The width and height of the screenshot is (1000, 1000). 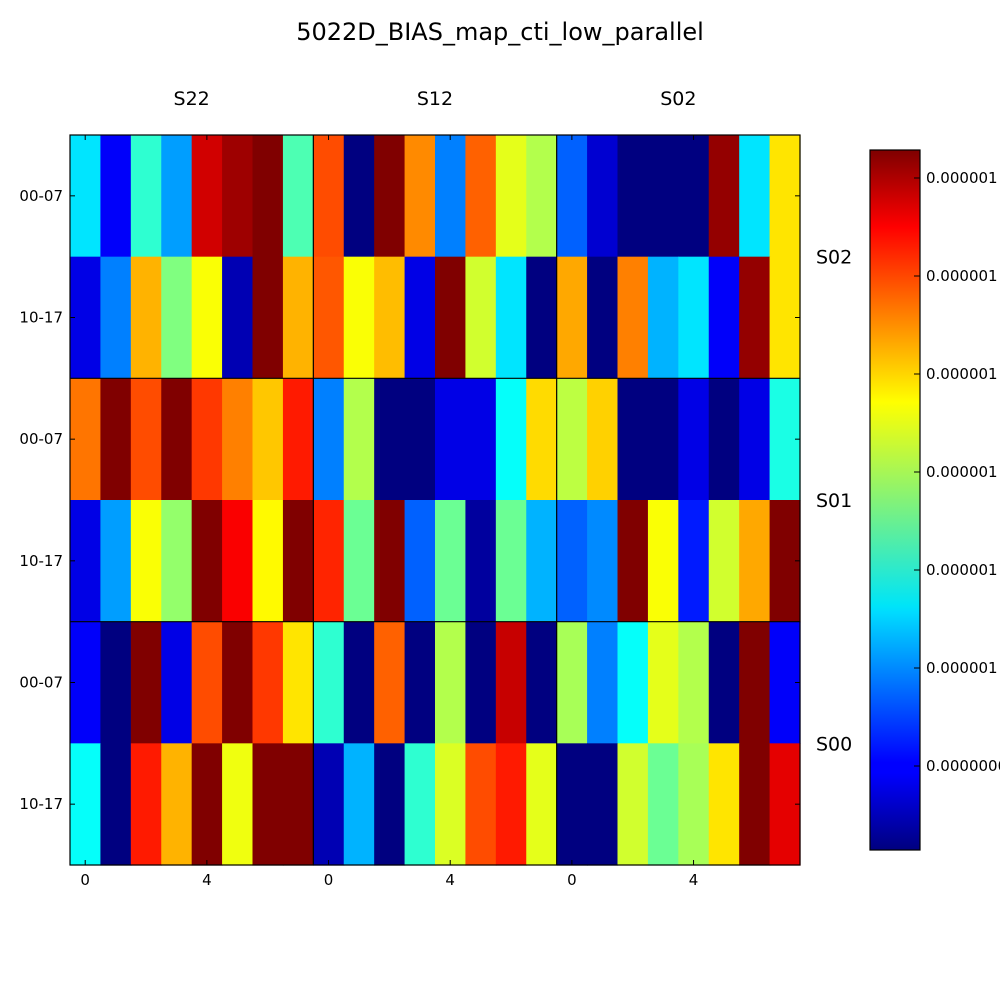 I want to click on y-tick-label: 10-17, so click(x=41, y=318).